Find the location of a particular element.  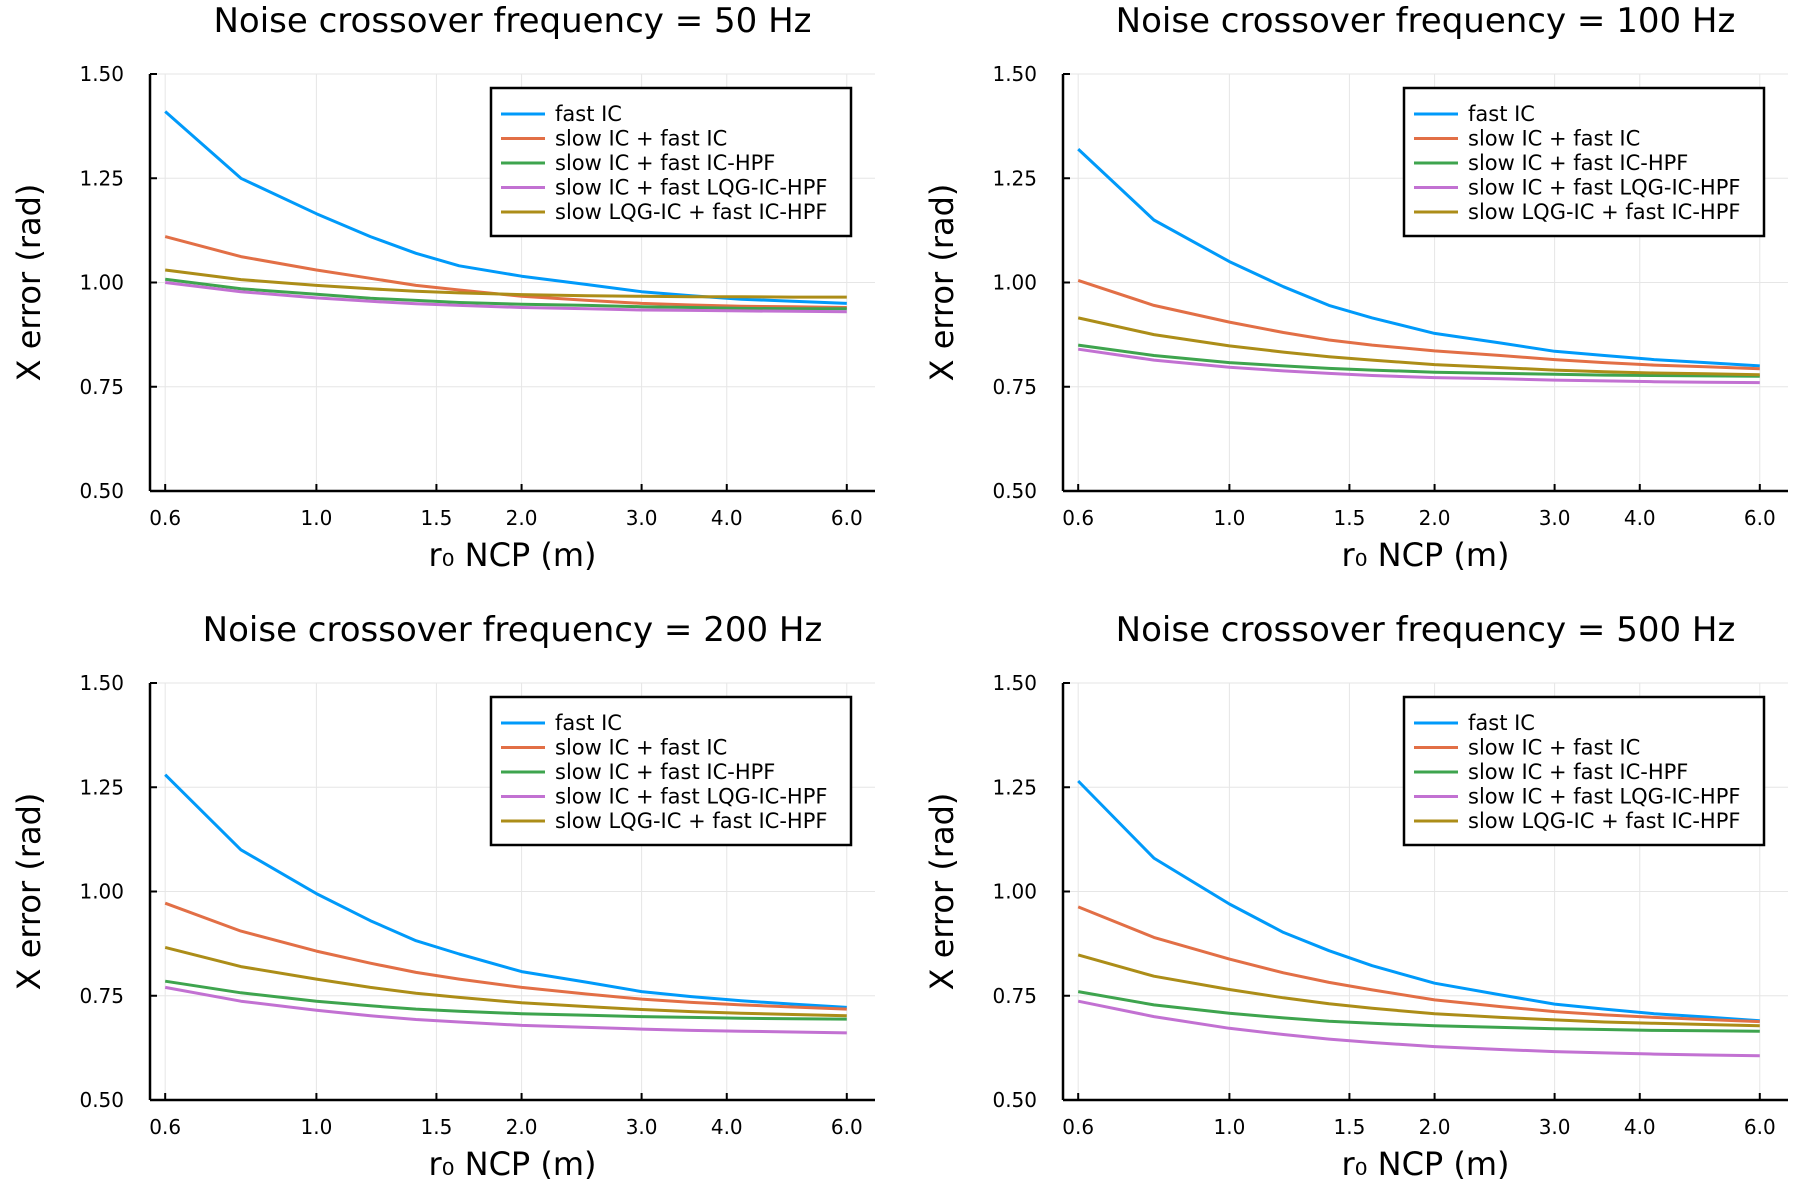

subplot-title: Noise crossover frequency = 500 Hz is located at coordinates (1426, 630).